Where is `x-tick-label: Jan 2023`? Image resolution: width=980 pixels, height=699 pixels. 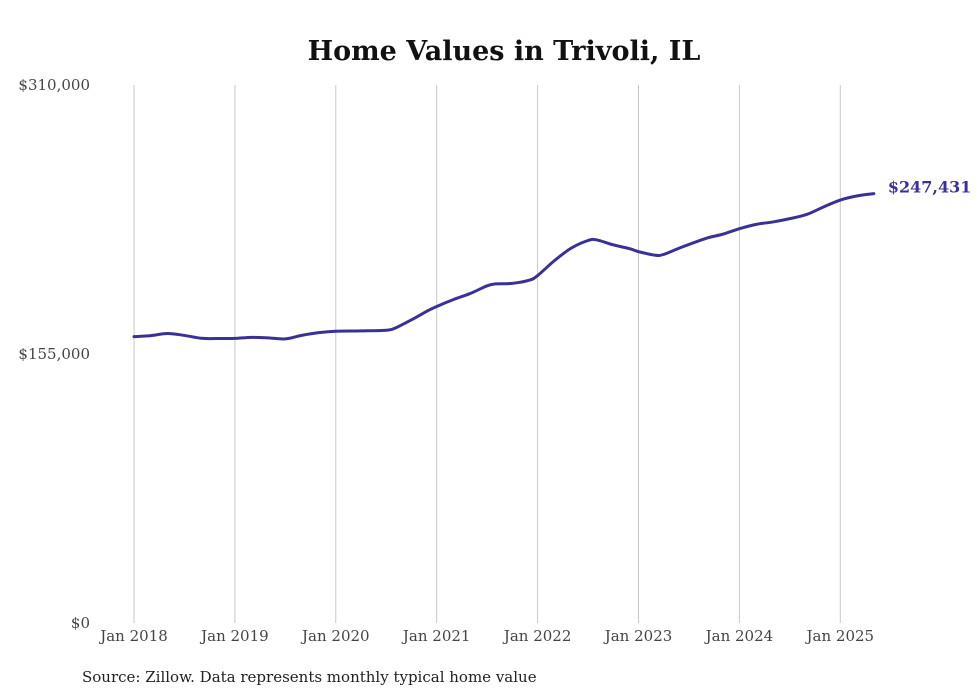 x-tick-label: Jan 2023 is located at coordinates (638, 636).